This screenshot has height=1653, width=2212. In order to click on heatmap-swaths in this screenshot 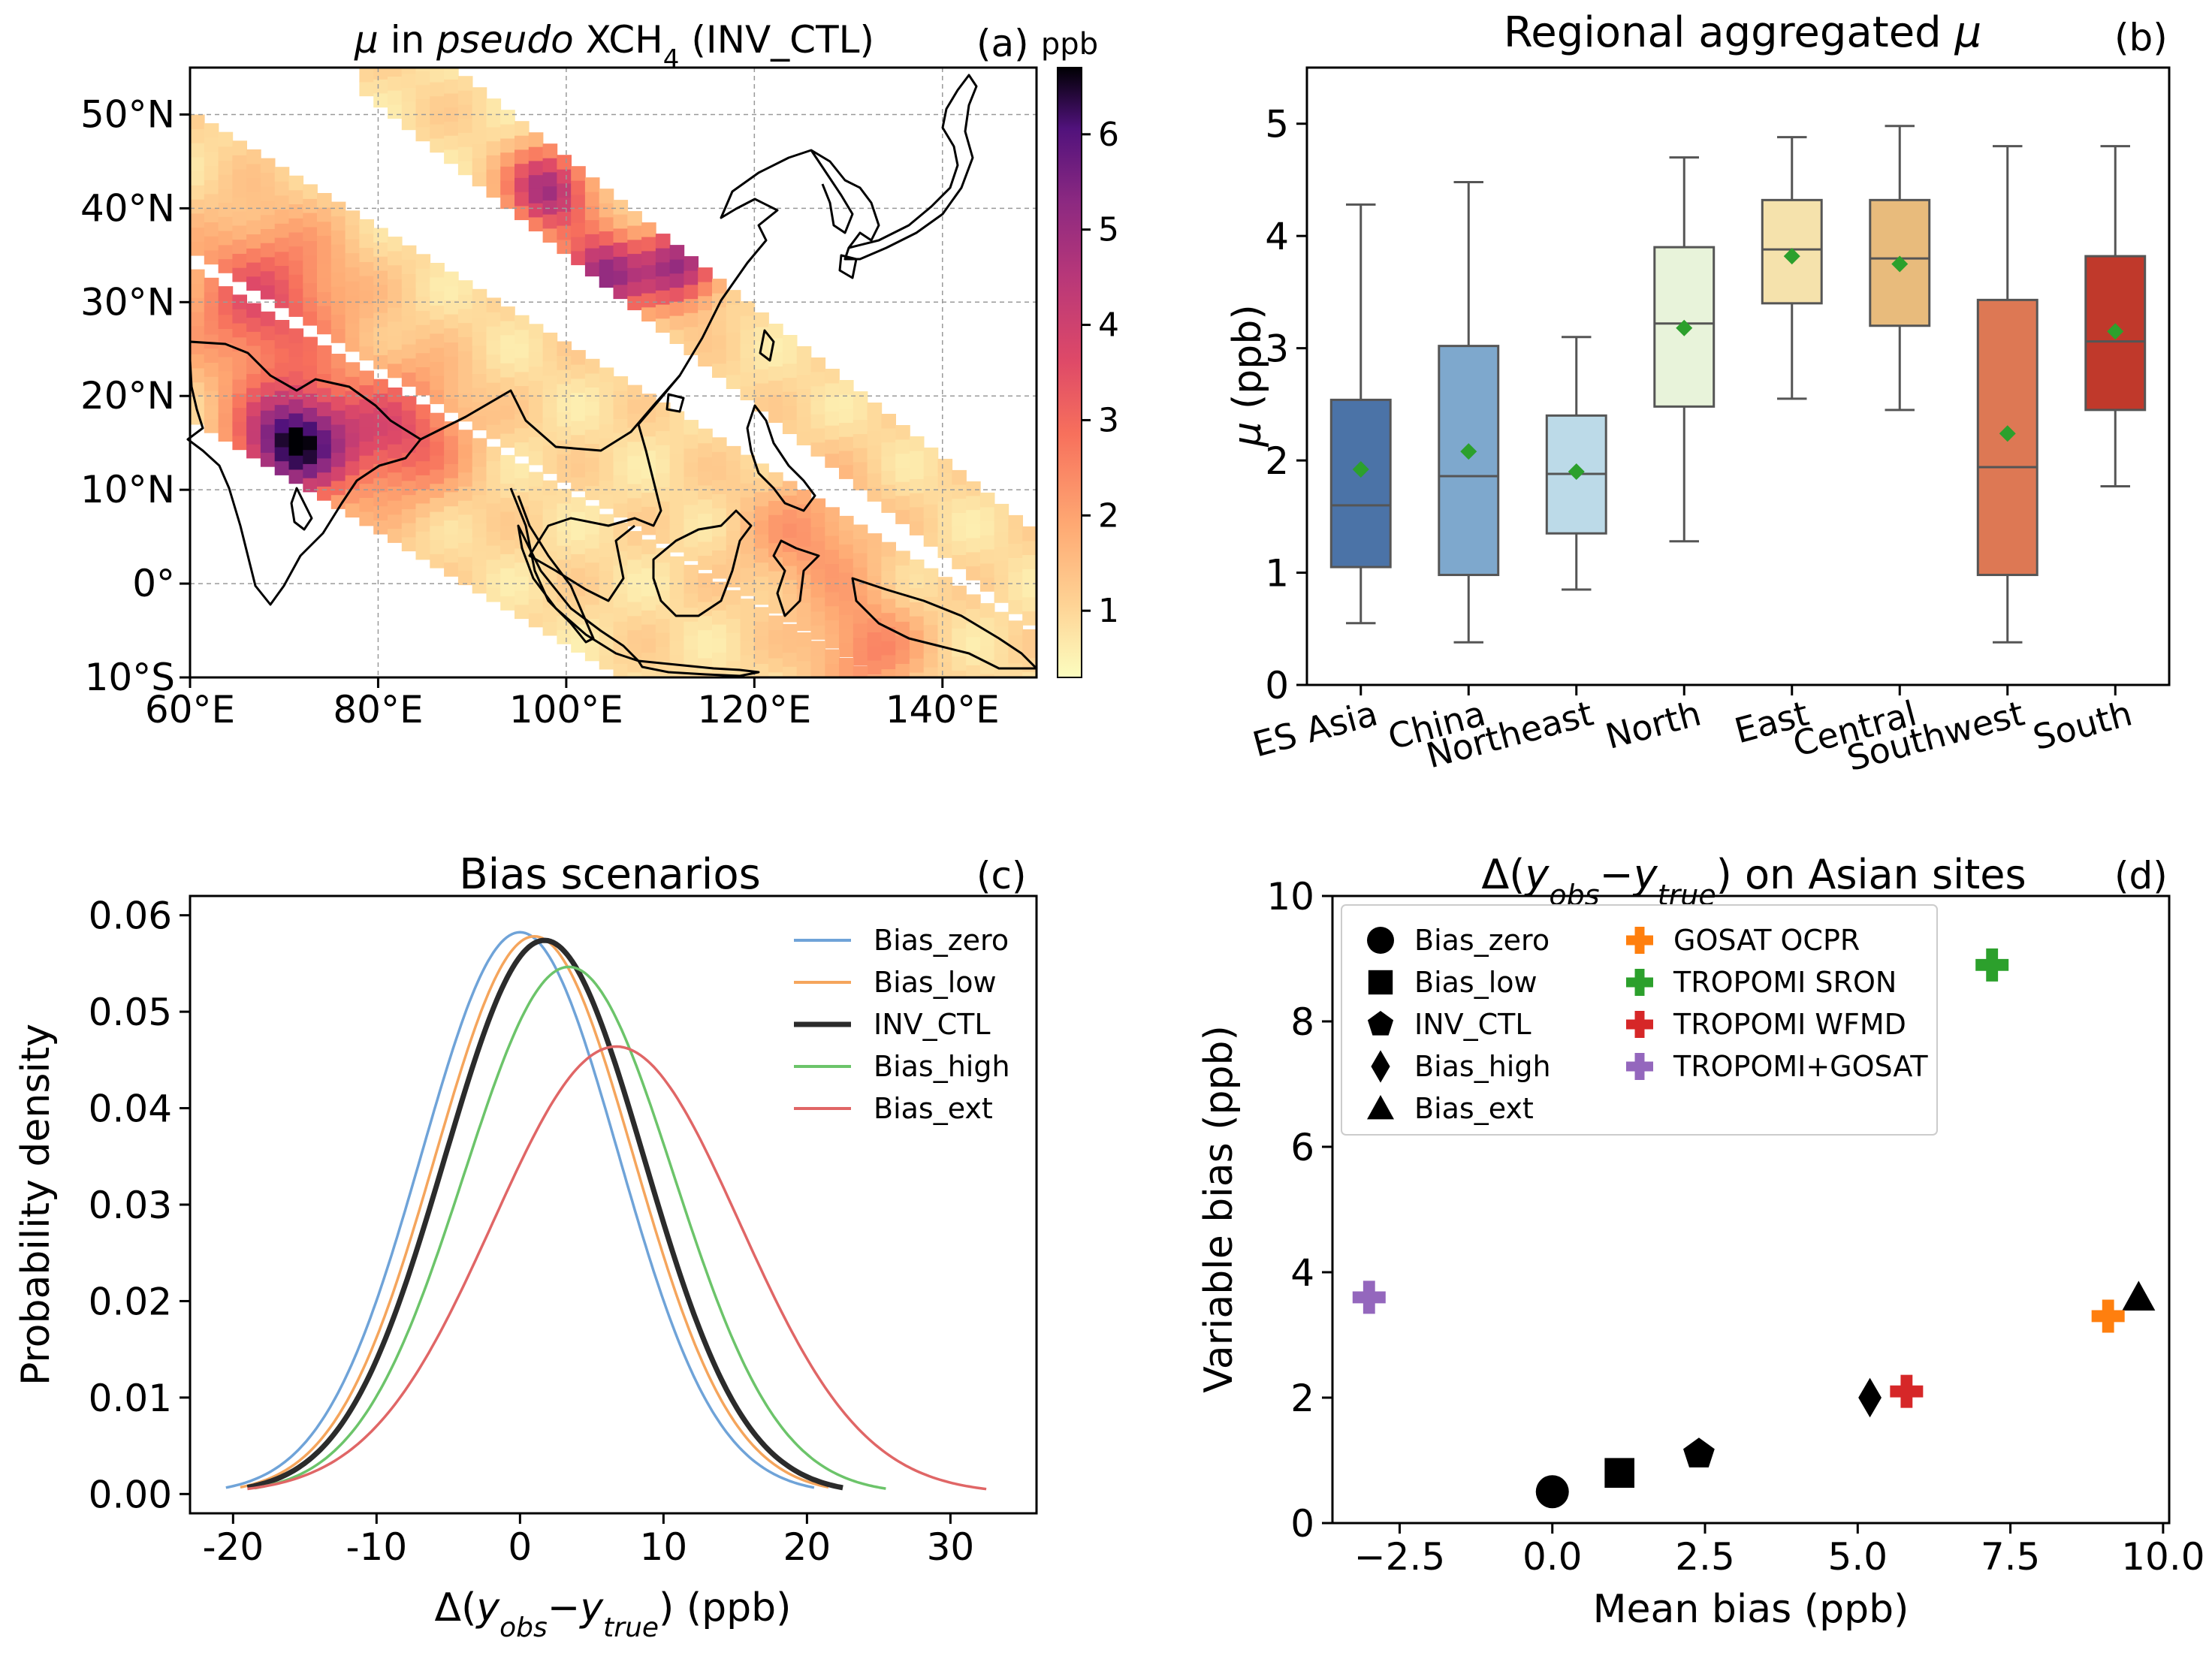, I will do `click(613, 373)`.